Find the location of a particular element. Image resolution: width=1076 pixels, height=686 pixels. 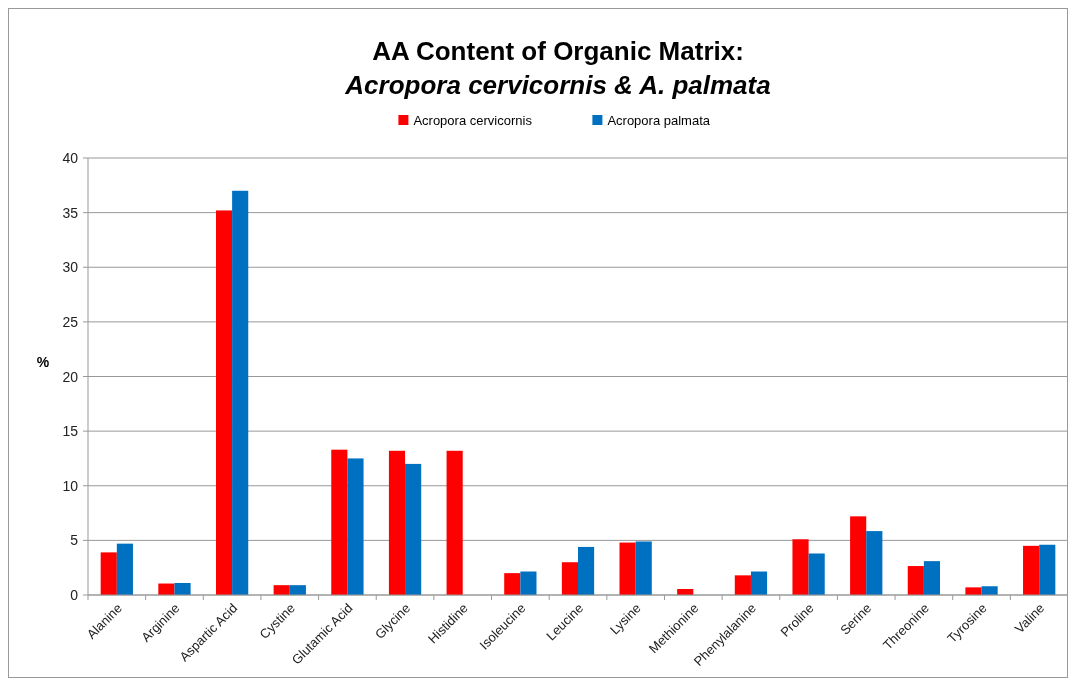

y-tick-label: 15 is located at coordinates (70, 431).